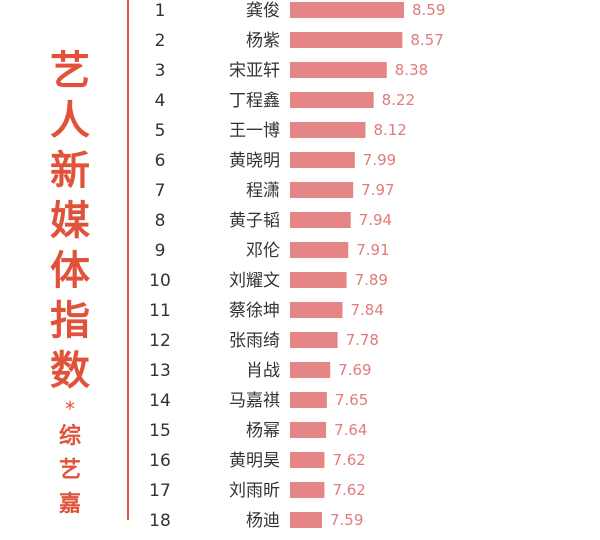 Image resolution: width=600 pixels, height=540 pixels. I want to click on rank-number: 2, so click(160, 41).